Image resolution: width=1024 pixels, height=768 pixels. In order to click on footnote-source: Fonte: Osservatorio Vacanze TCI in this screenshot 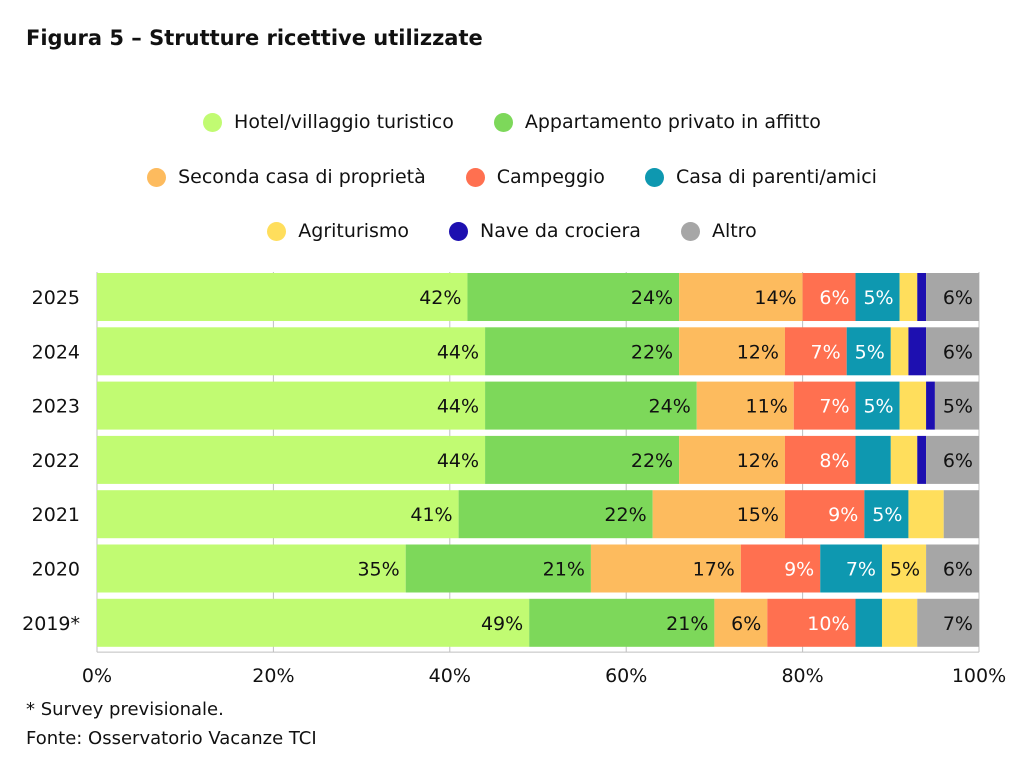, I will do `click(171, 738)`.